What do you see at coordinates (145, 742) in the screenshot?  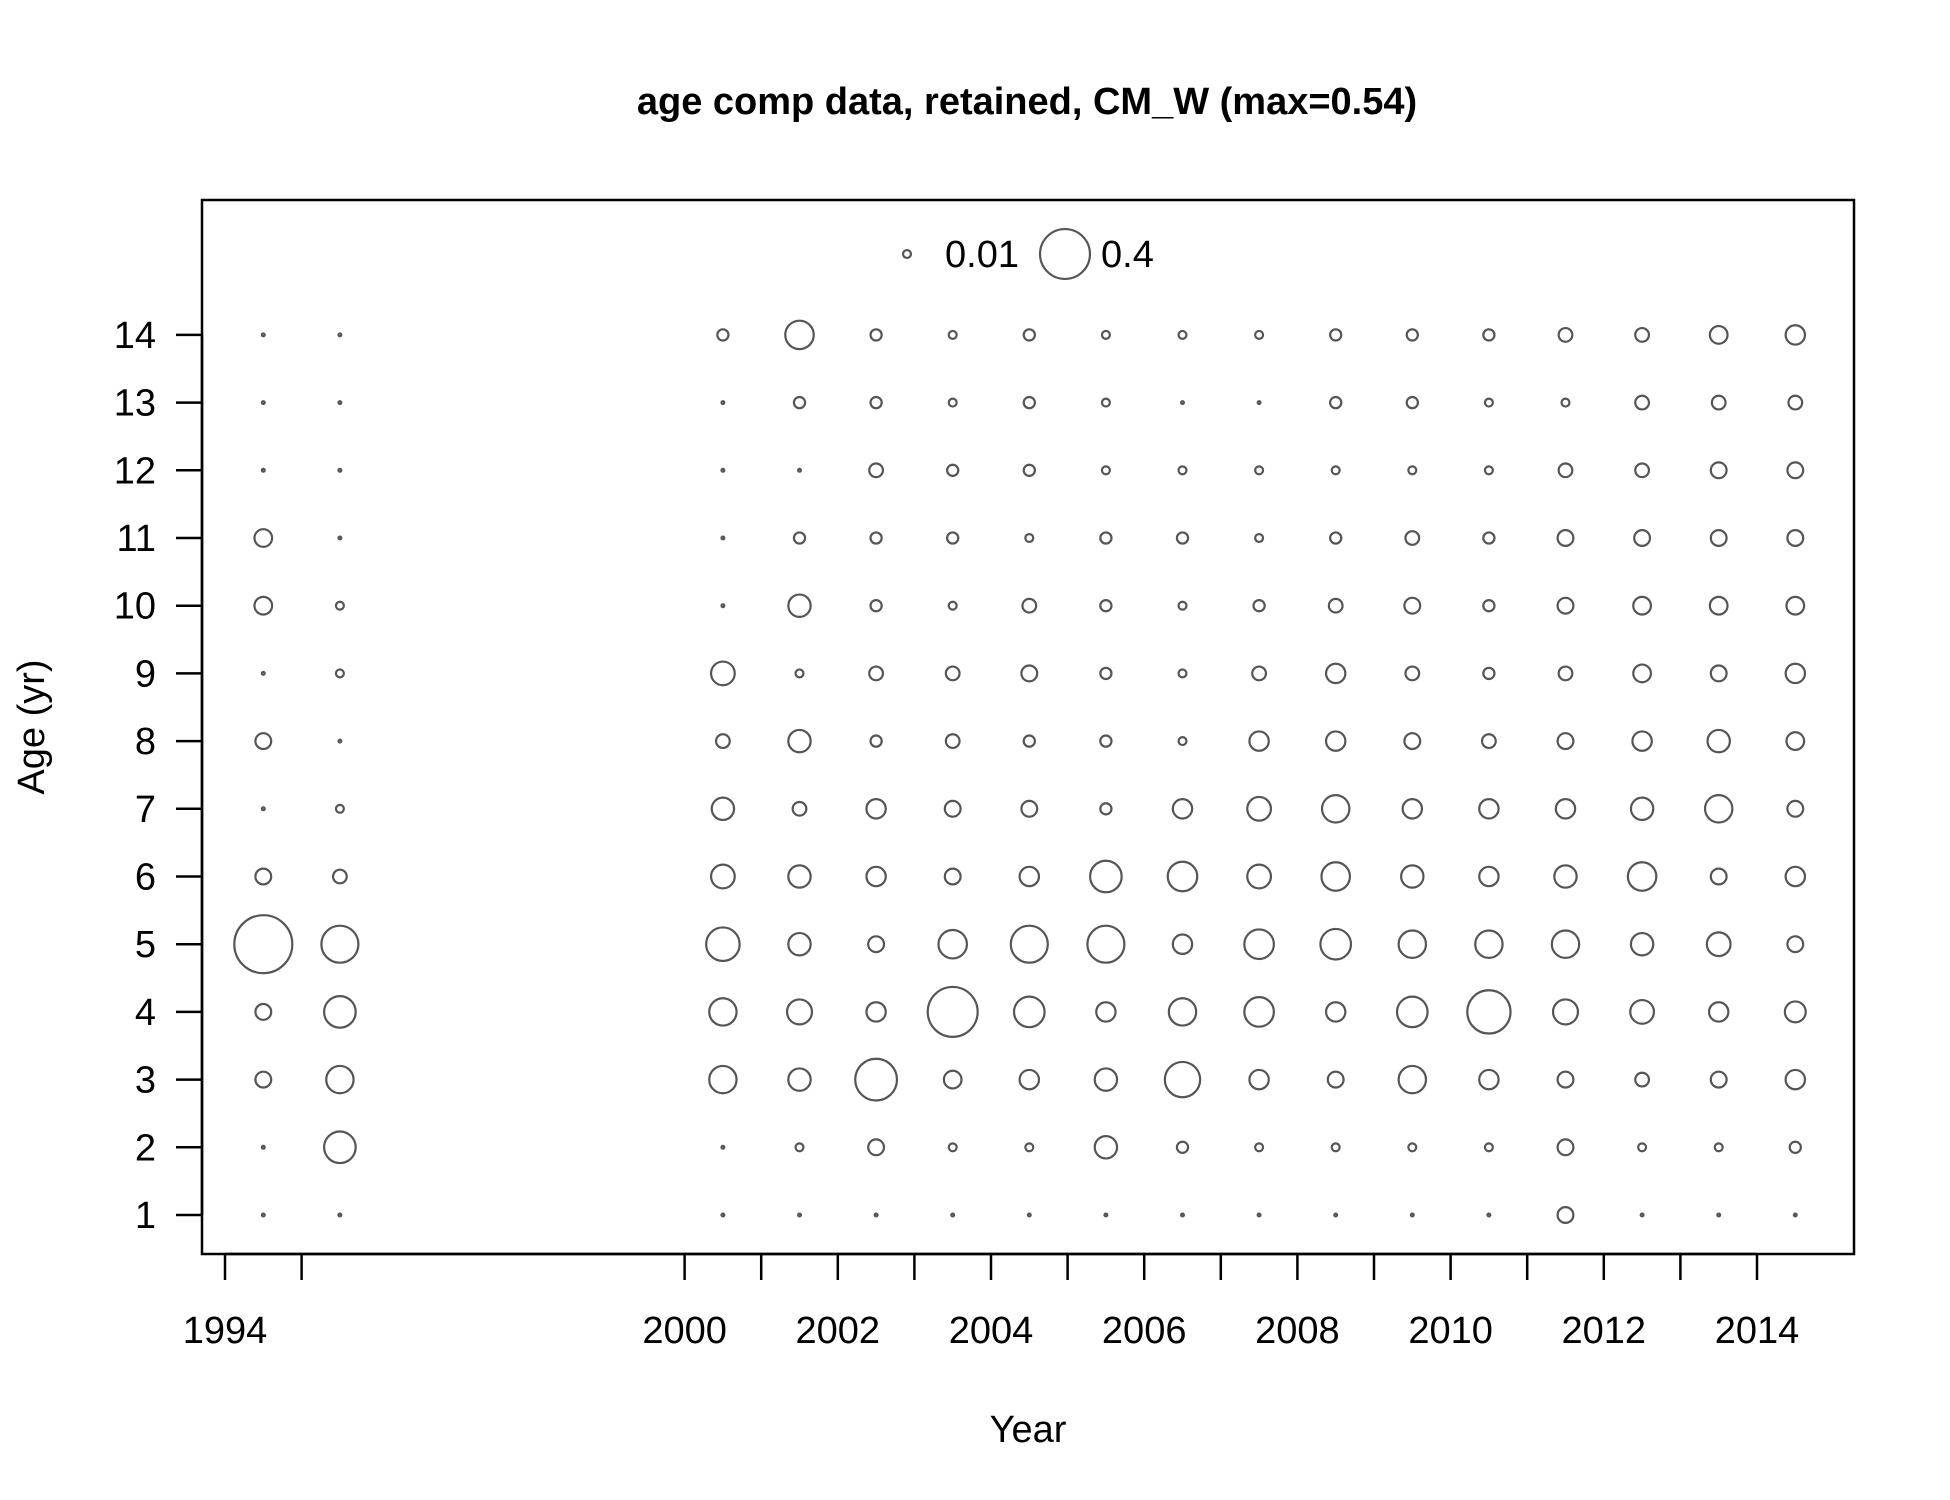 I see `y-tick-label: 8` at bounding box center [145, 742].